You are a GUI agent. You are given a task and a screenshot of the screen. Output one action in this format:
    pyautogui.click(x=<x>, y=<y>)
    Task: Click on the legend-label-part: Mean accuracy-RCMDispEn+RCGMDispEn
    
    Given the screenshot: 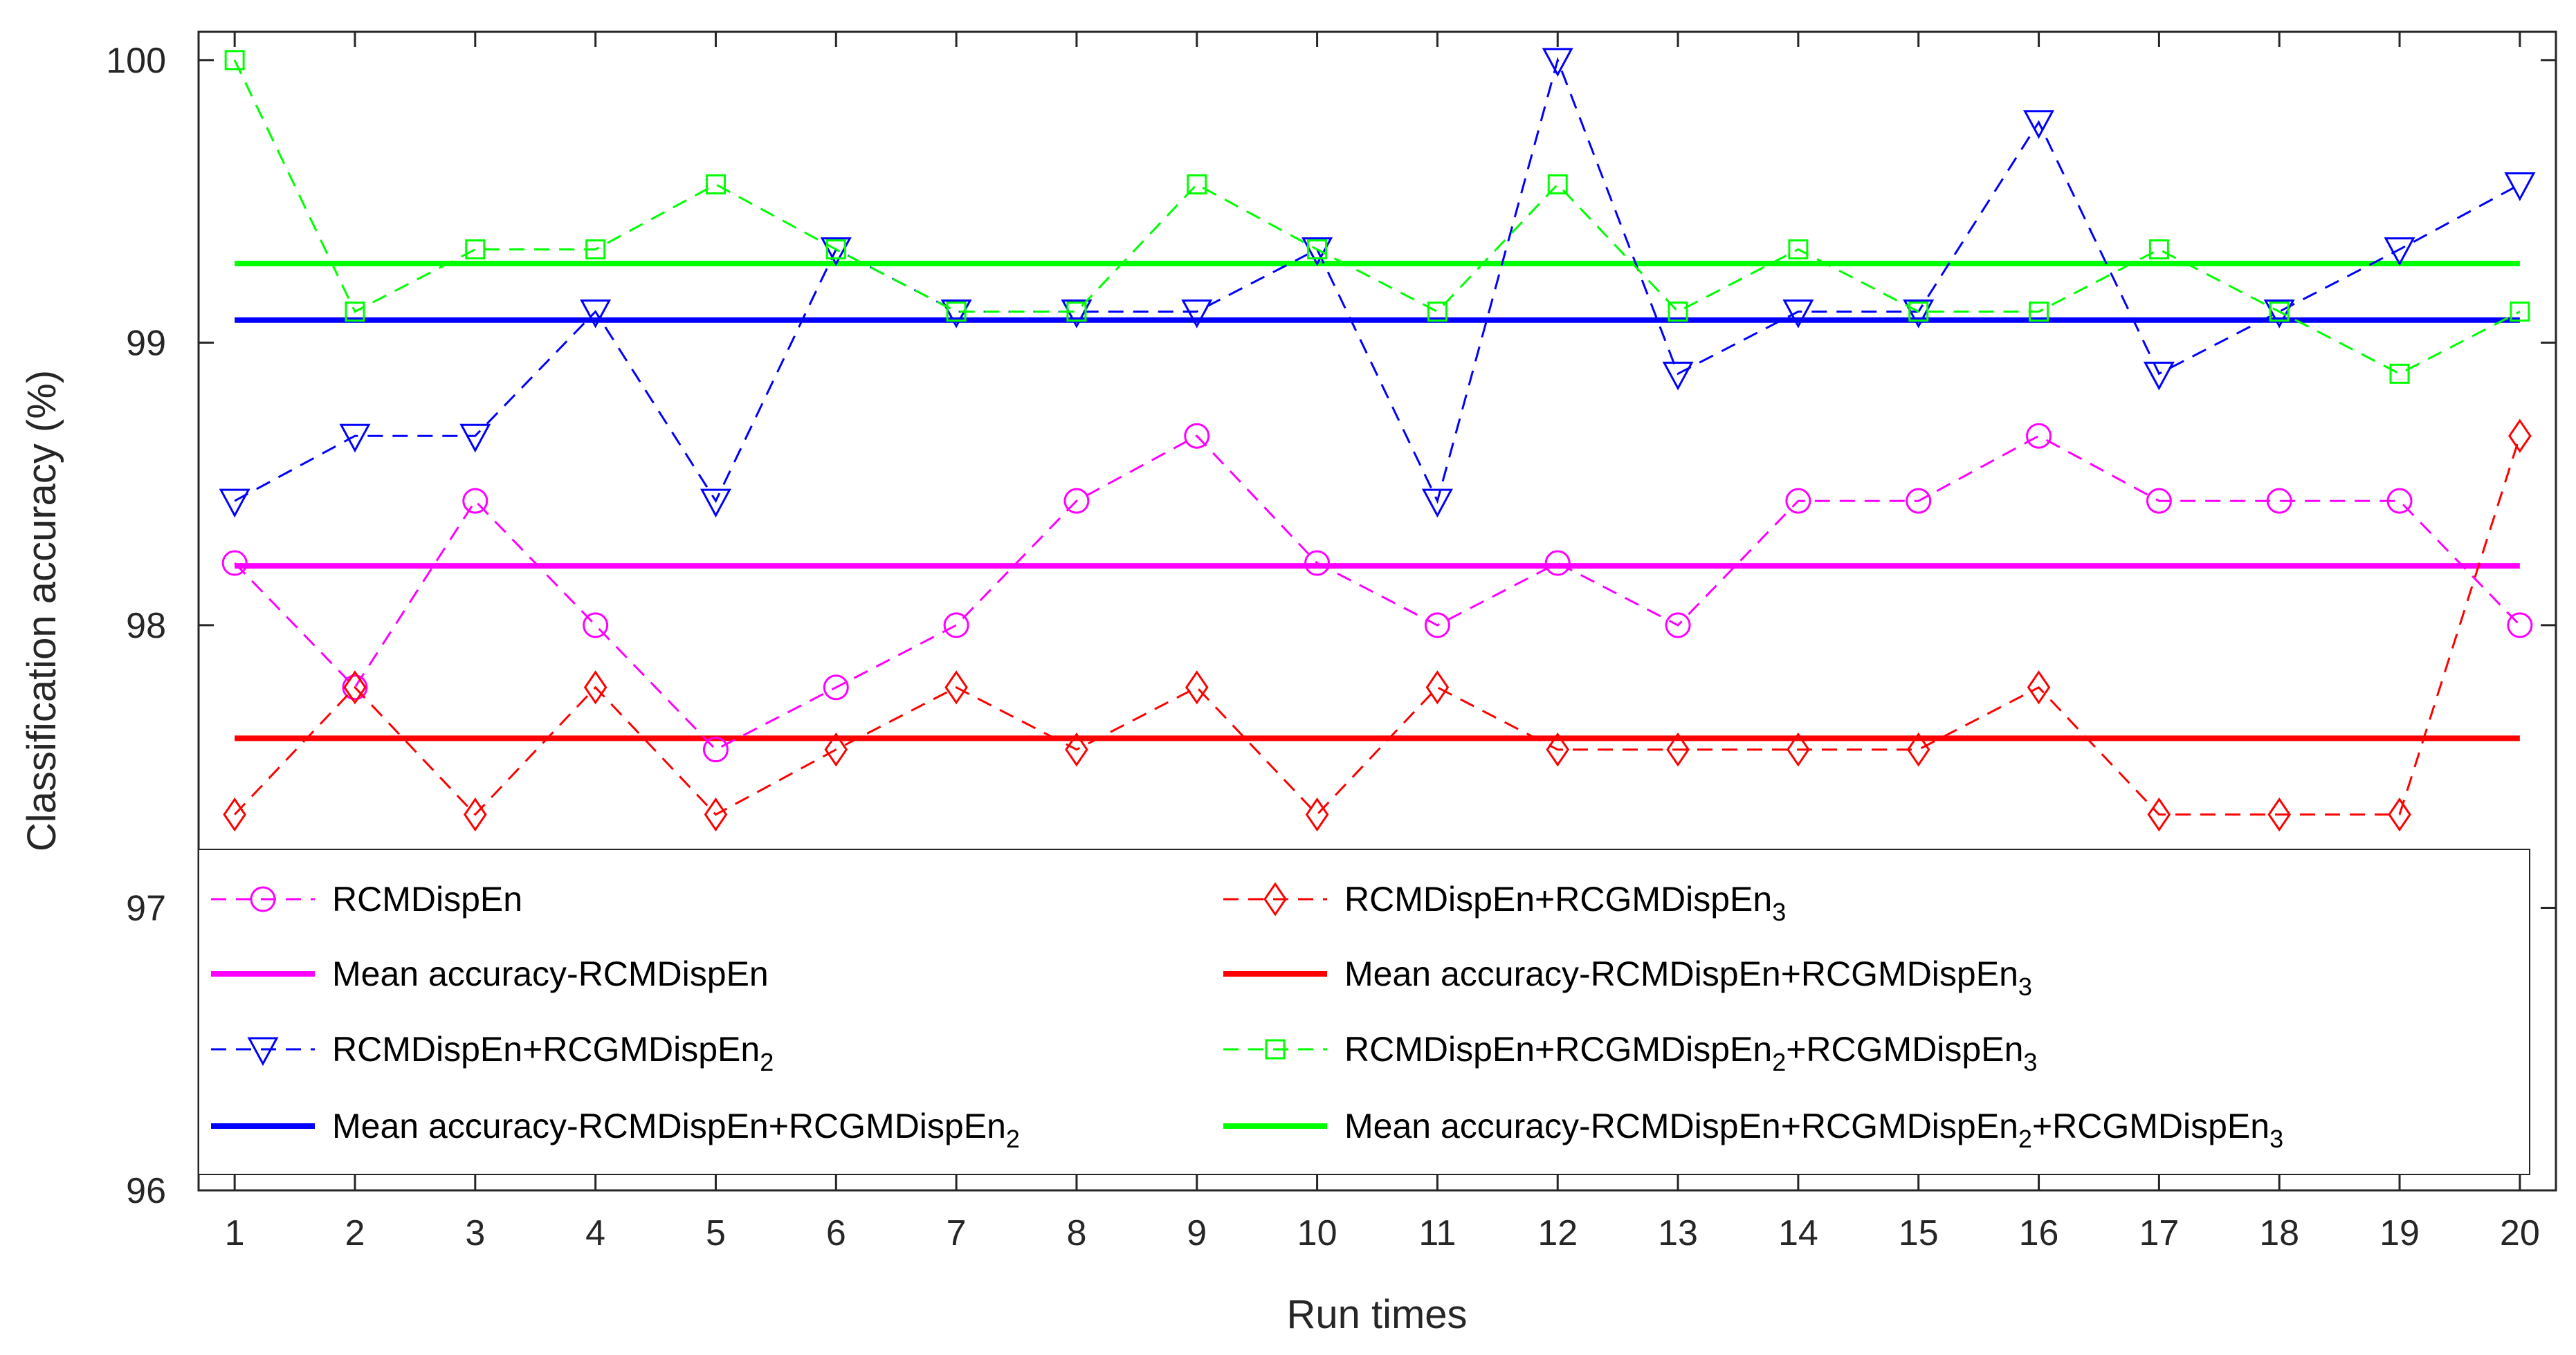 What is the action you would take?
    pyautogui.click(x=669, y=1126)
    